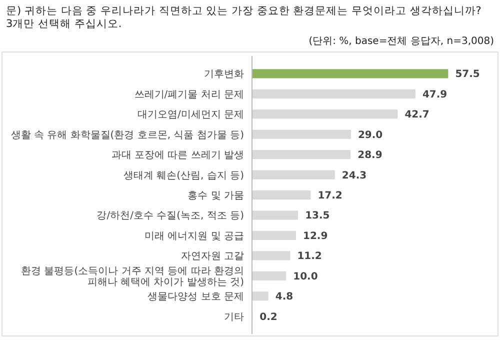 This screenshot has width=500, height=340. I want to click on data-label: 0.2, so click(269, 317).